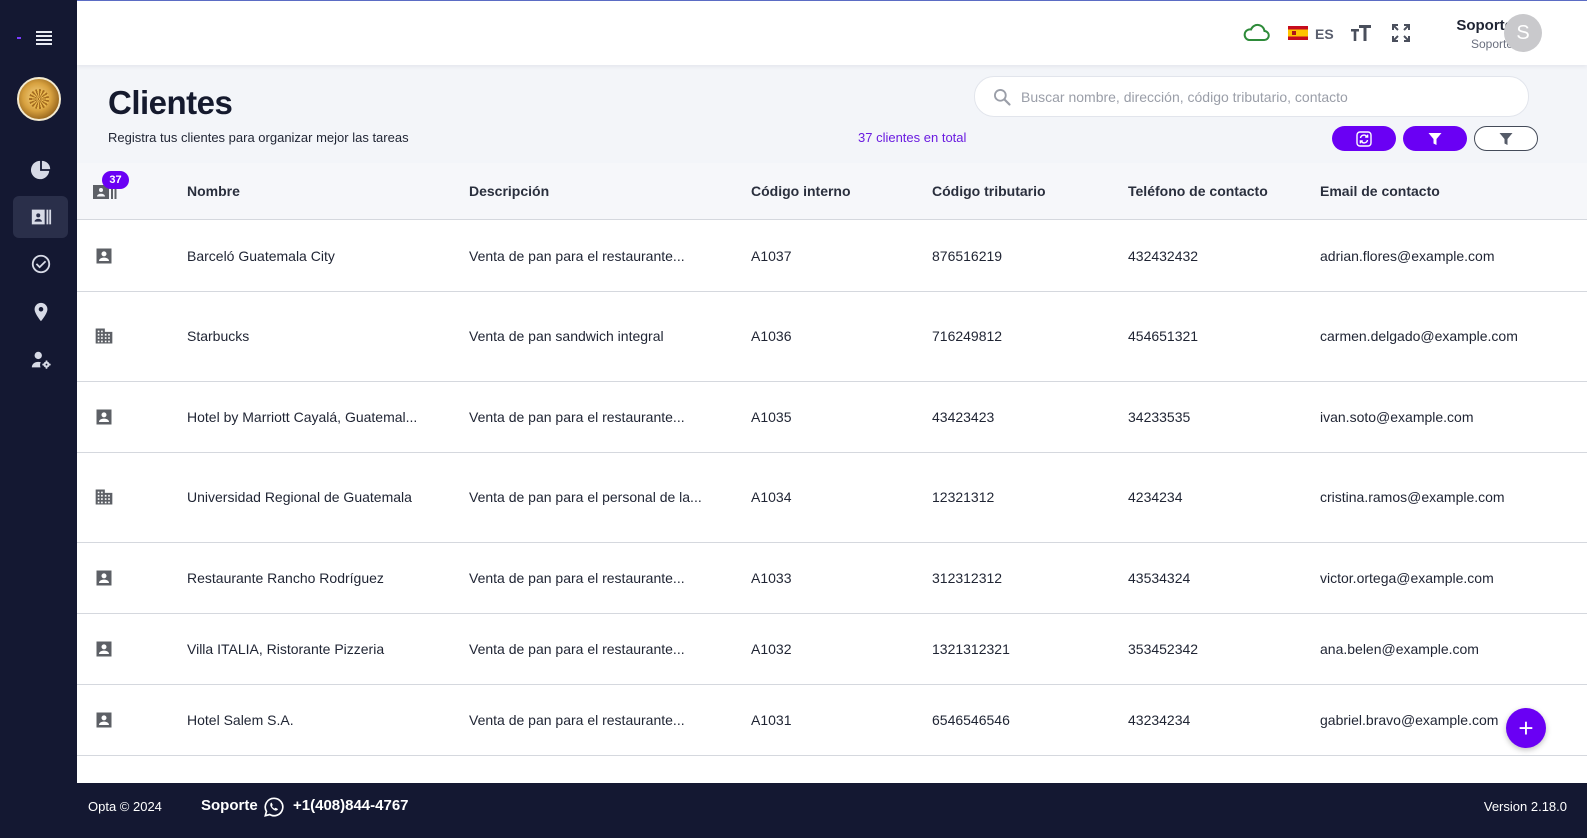  Describe the element at coordinates (1401, 33) in the screenshot. I see `fullscreen-icon` at that location.